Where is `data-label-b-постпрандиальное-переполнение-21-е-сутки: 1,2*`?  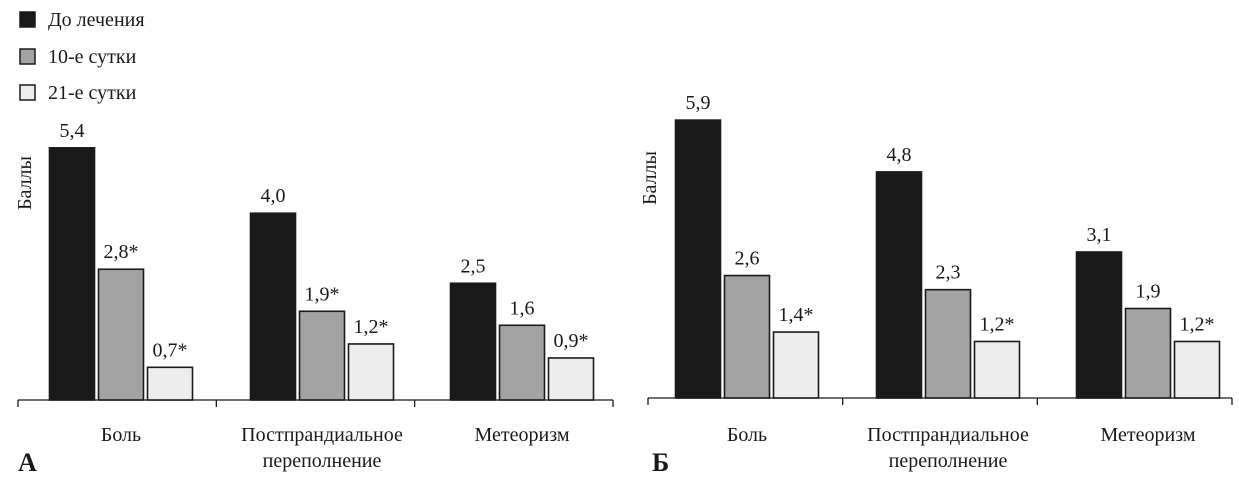 data-label-b-постпрандиальное-переполнение-21-е-сутки: 1,2* is located at coordinates (997, 324).